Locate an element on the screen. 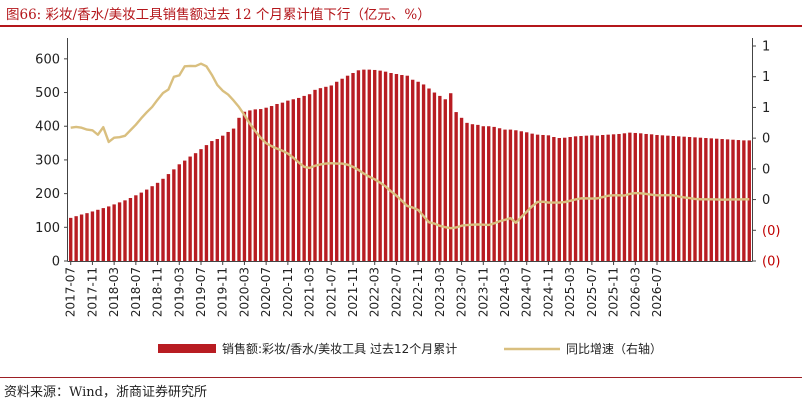  x-tick-label: 2026-03 is located at coordinates (635, 292).